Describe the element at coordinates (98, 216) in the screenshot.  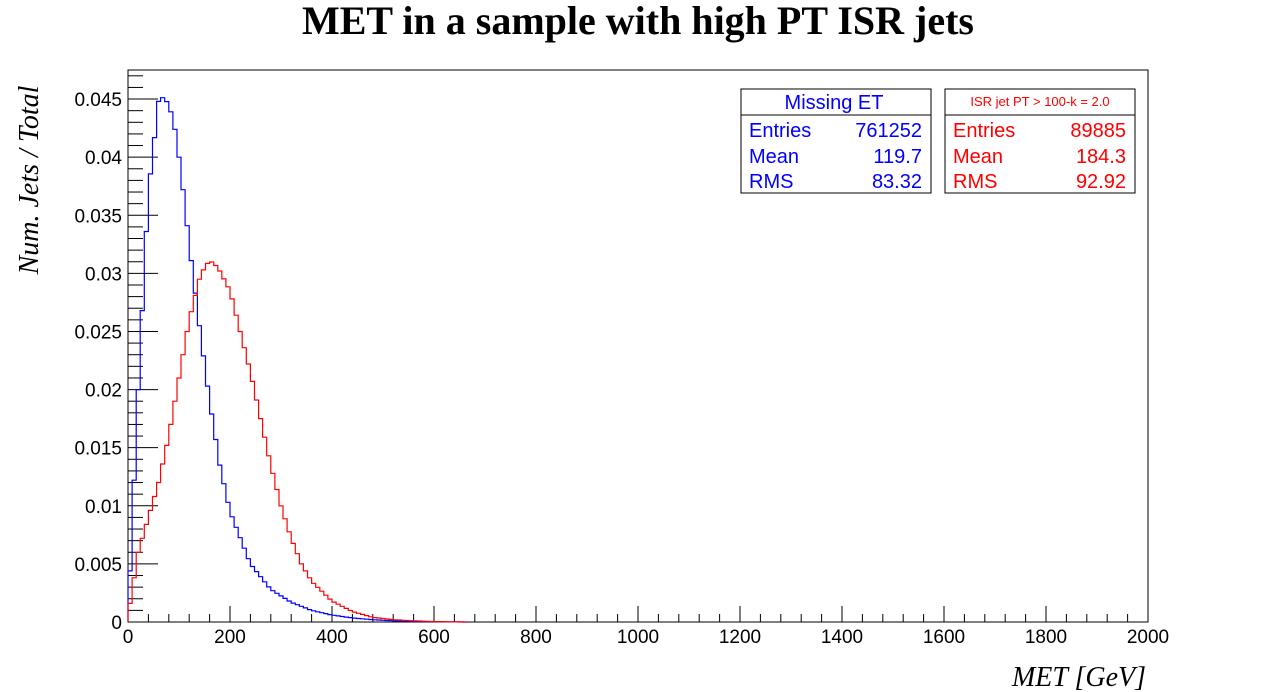
I see `y-tick-label: 0.035` at that location.